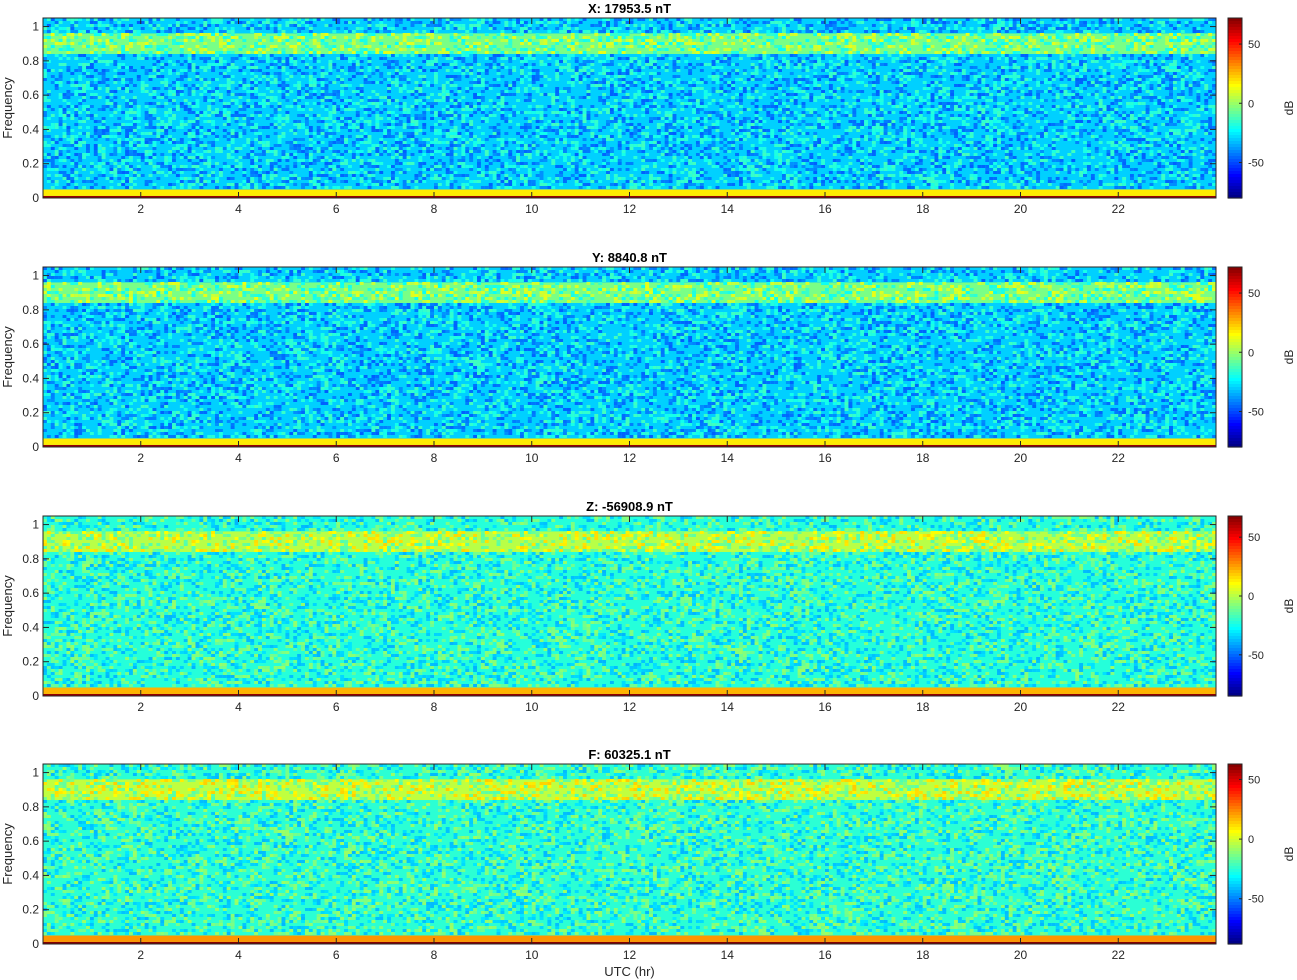 The height and width of the screenshot is (980, 1297). What do you see at coordinates (629, 257) in the screenshot?
I see `panel-title: Y: 8840.8 nT` at bounding box center [629, 257].